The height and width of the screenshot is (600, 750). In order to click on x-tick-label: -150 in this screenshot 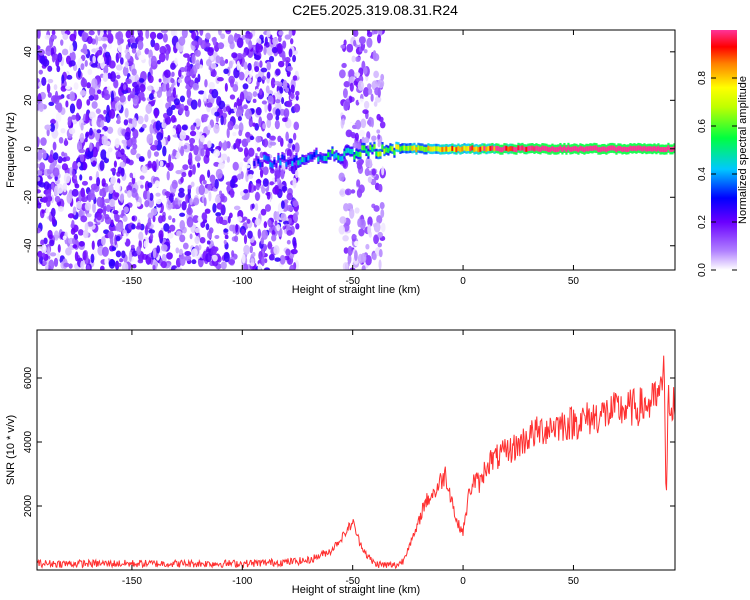, I will do `click(132, 581)`.